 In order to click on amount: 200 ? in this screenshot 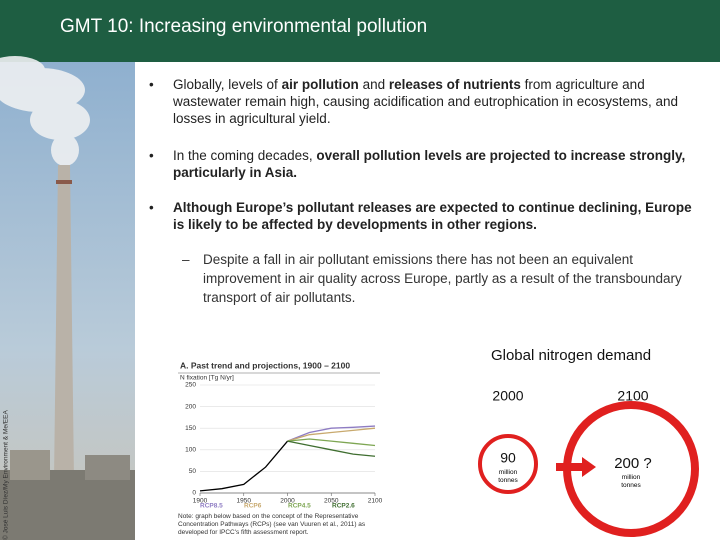, I will do `click(633, 463)`.